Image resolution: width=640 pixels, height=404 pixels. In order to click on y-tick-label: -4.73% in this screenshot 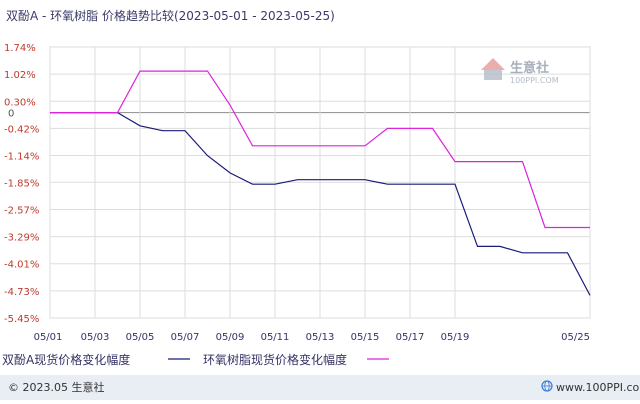, I will do `click(21, 292)`.